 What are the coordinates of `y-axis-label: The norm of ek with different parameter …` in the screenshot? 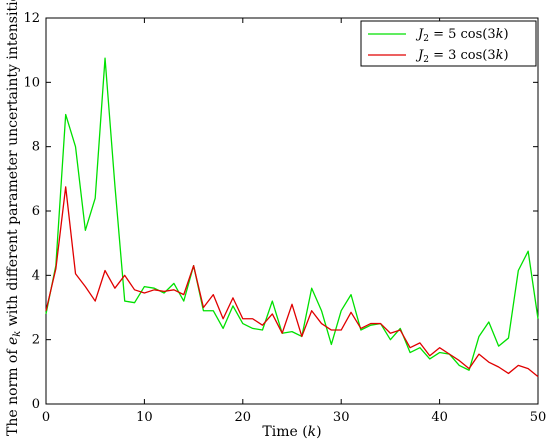 It's located at (14, 218).